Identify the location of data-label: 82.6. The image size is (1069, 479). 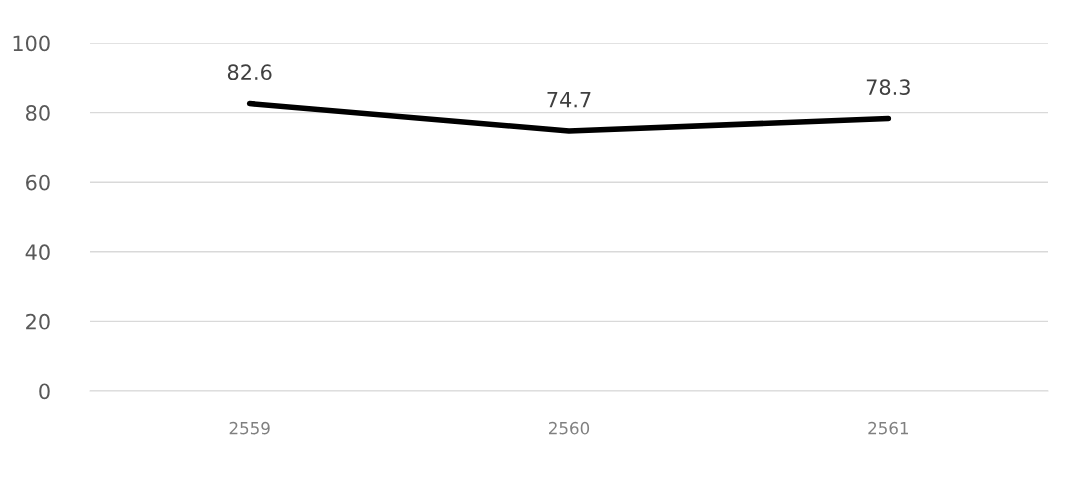
(249, 72).